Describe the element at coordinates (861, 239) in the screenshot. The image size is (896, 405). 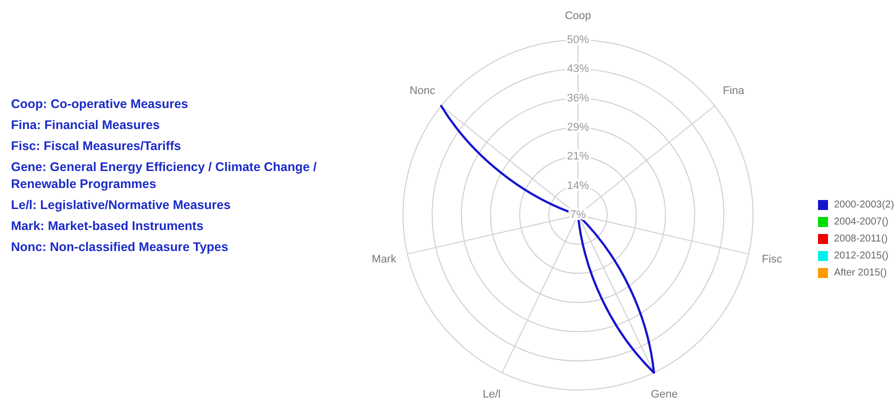
I see `legend-label: 2008-2011()` at that location.